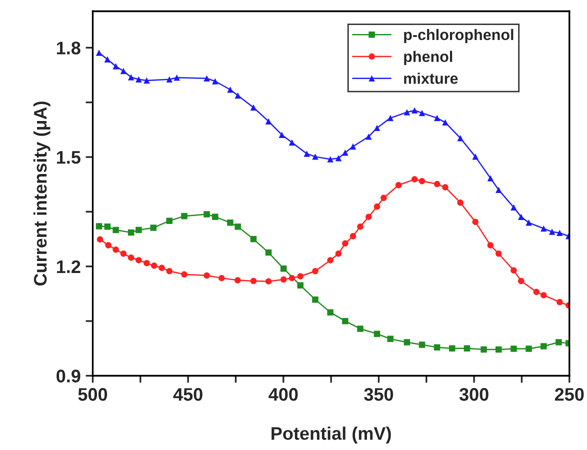 This screenshot has width=587, height=450. Describe the element at coordinates (569, 394) in the screenshot. I see `x-tick-label: 250` at that location.